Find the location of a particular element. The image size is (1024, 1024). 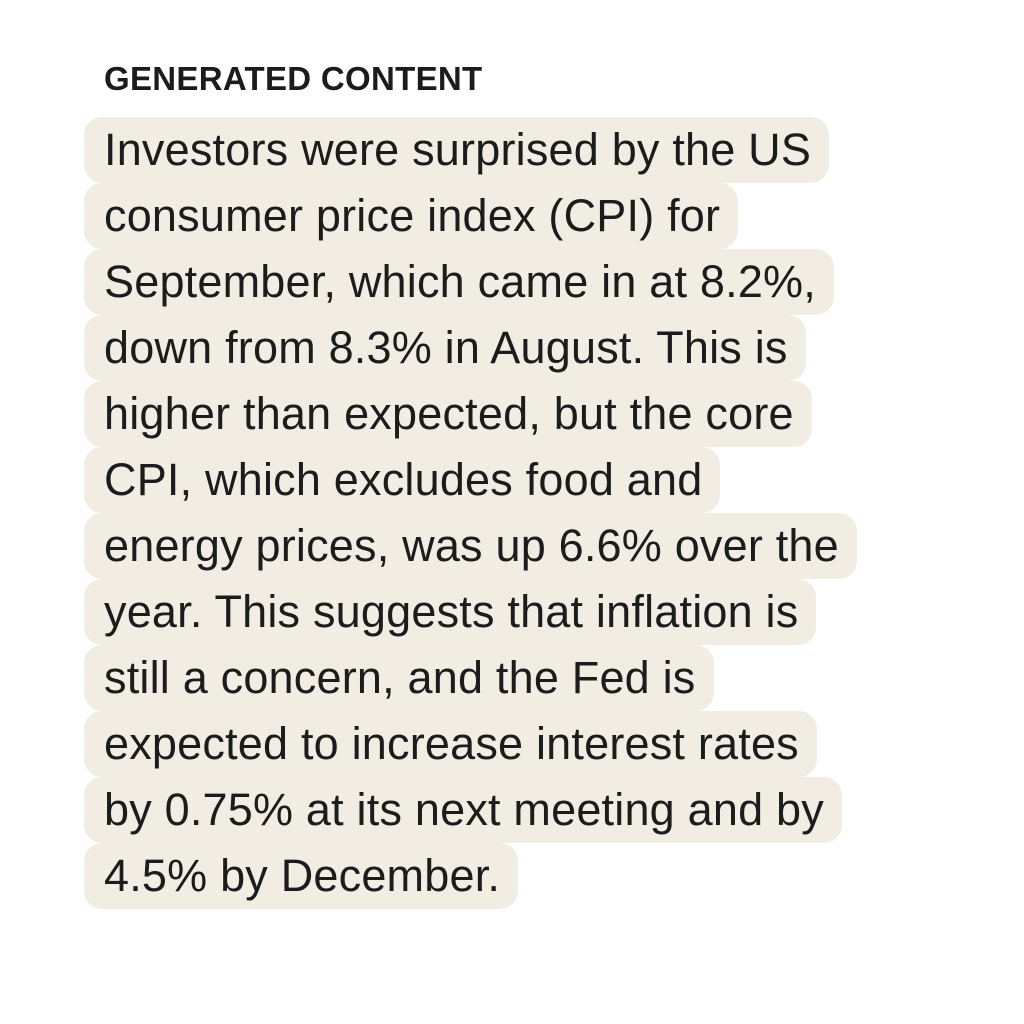

text-line: CPI, which excludes food and is located at coordinates (402, 480).